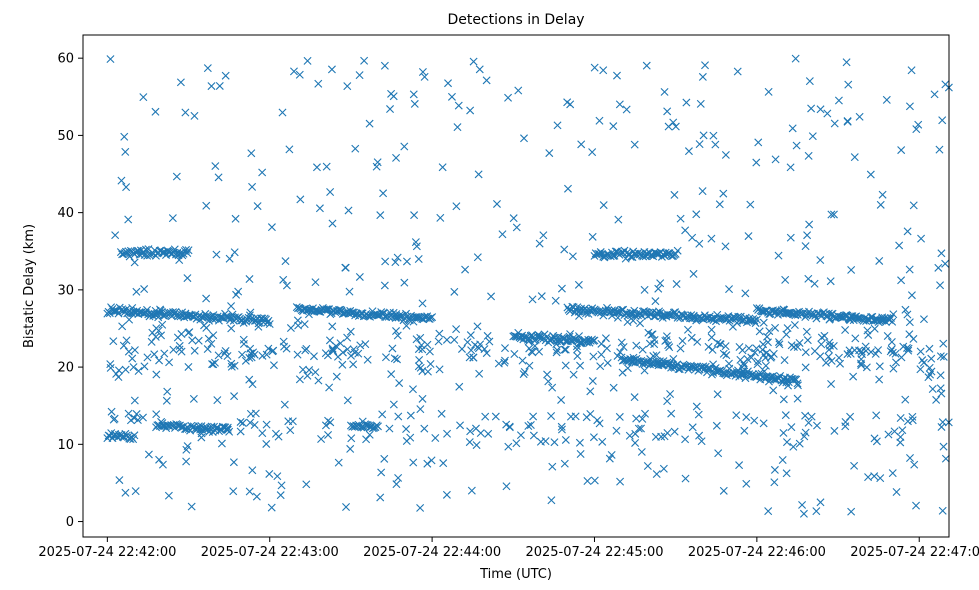 The image size is (979, 590). What do you see at coordinates (515, 574) in the screenshot?
I see `x-axis-label: Time (UTC)` at bounding box center [515, 574].